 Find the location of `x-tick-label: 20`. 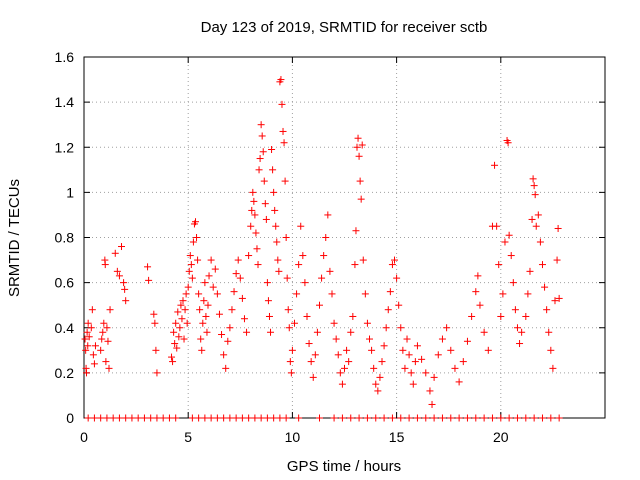

x-tick-label: 20 is located at coordinates (501, 437).